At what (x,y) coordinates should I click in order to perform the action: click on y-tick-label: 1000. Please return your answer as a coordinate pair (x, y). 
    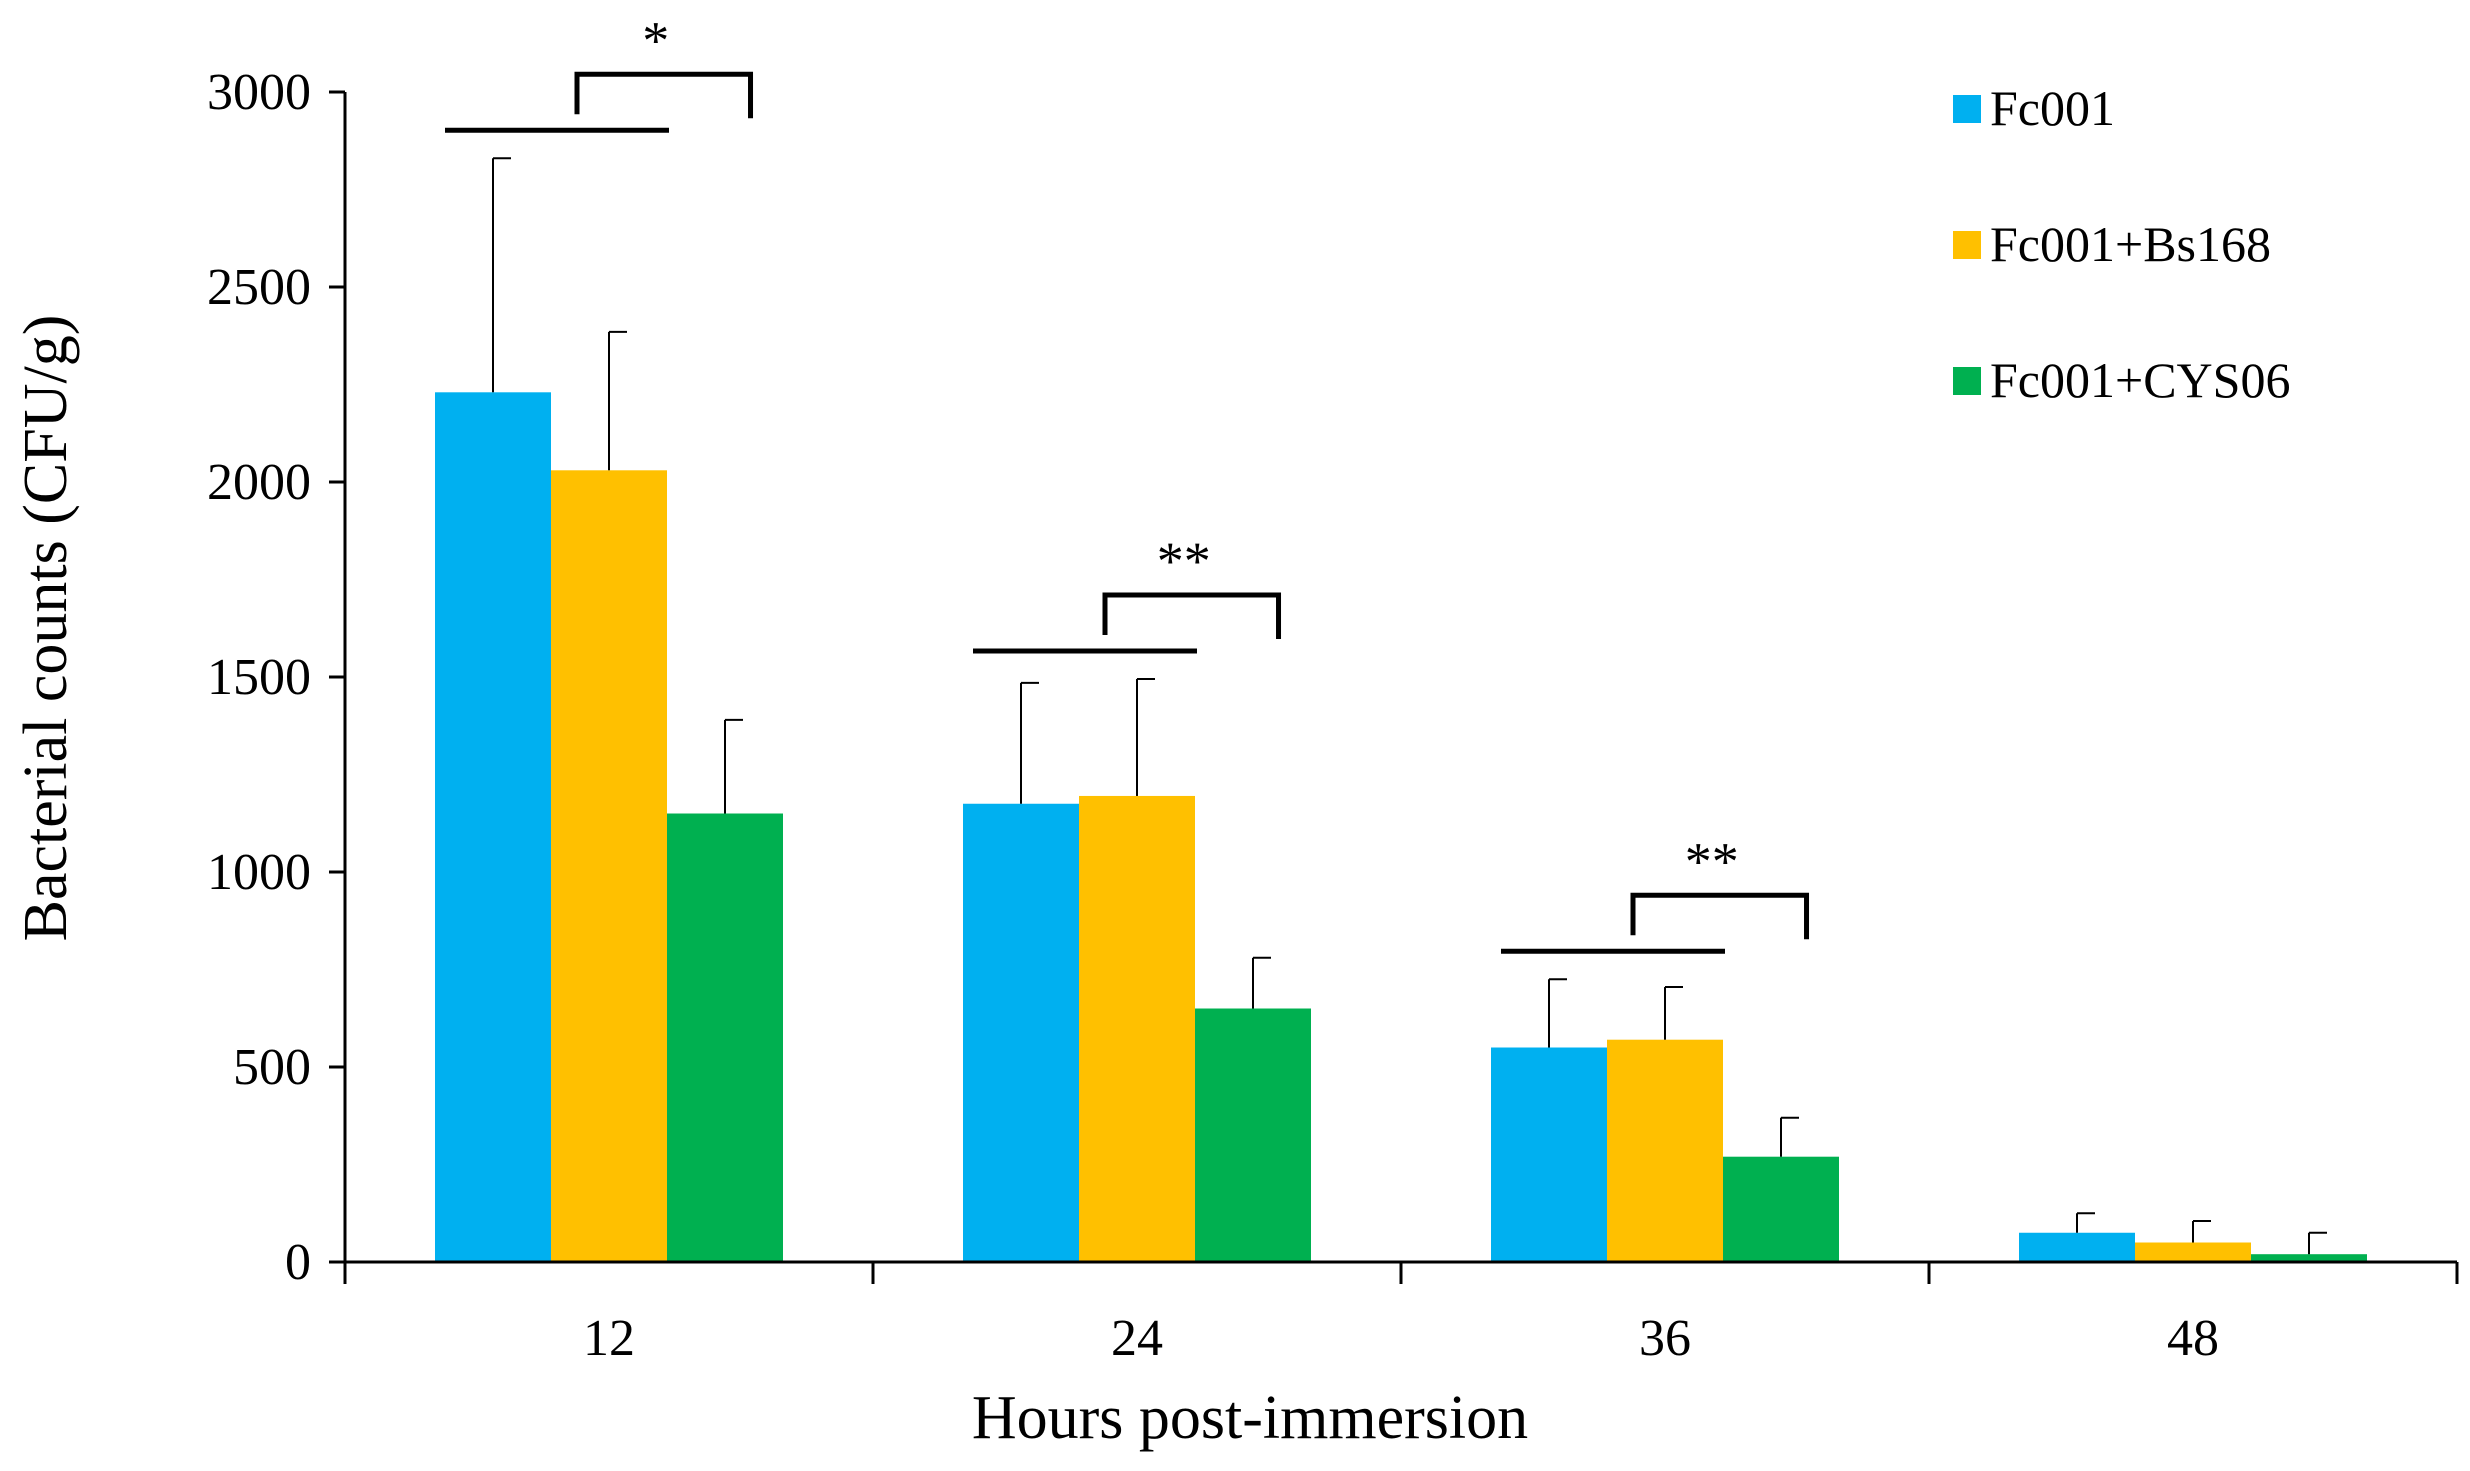
    Looking at the image, I should click on (259, 872).